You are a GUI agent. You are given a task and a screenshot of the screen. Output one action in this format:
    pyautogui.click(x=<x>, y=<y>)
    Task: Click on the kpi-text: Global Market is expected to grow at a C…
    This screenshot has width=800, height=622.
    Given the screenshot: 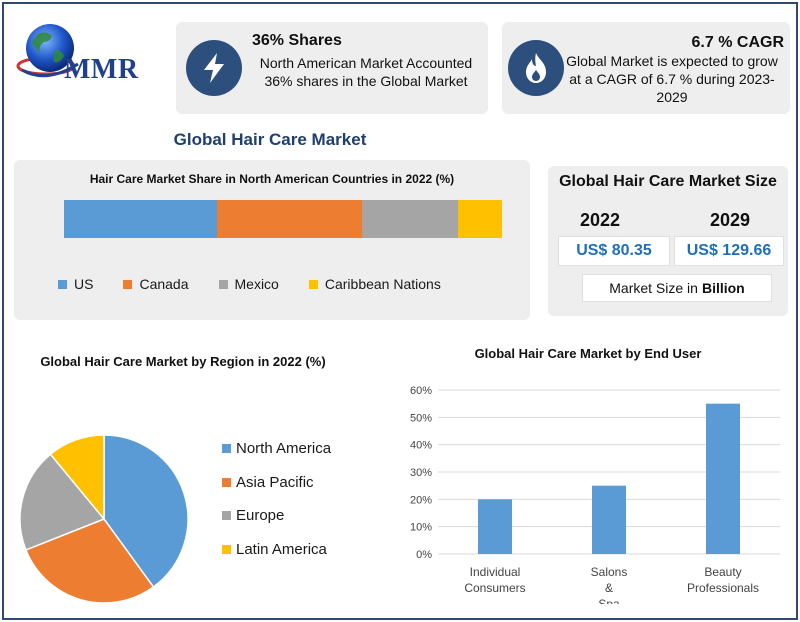 What is the action you would take?
    pyautogui.click(x=672, y=79)
    